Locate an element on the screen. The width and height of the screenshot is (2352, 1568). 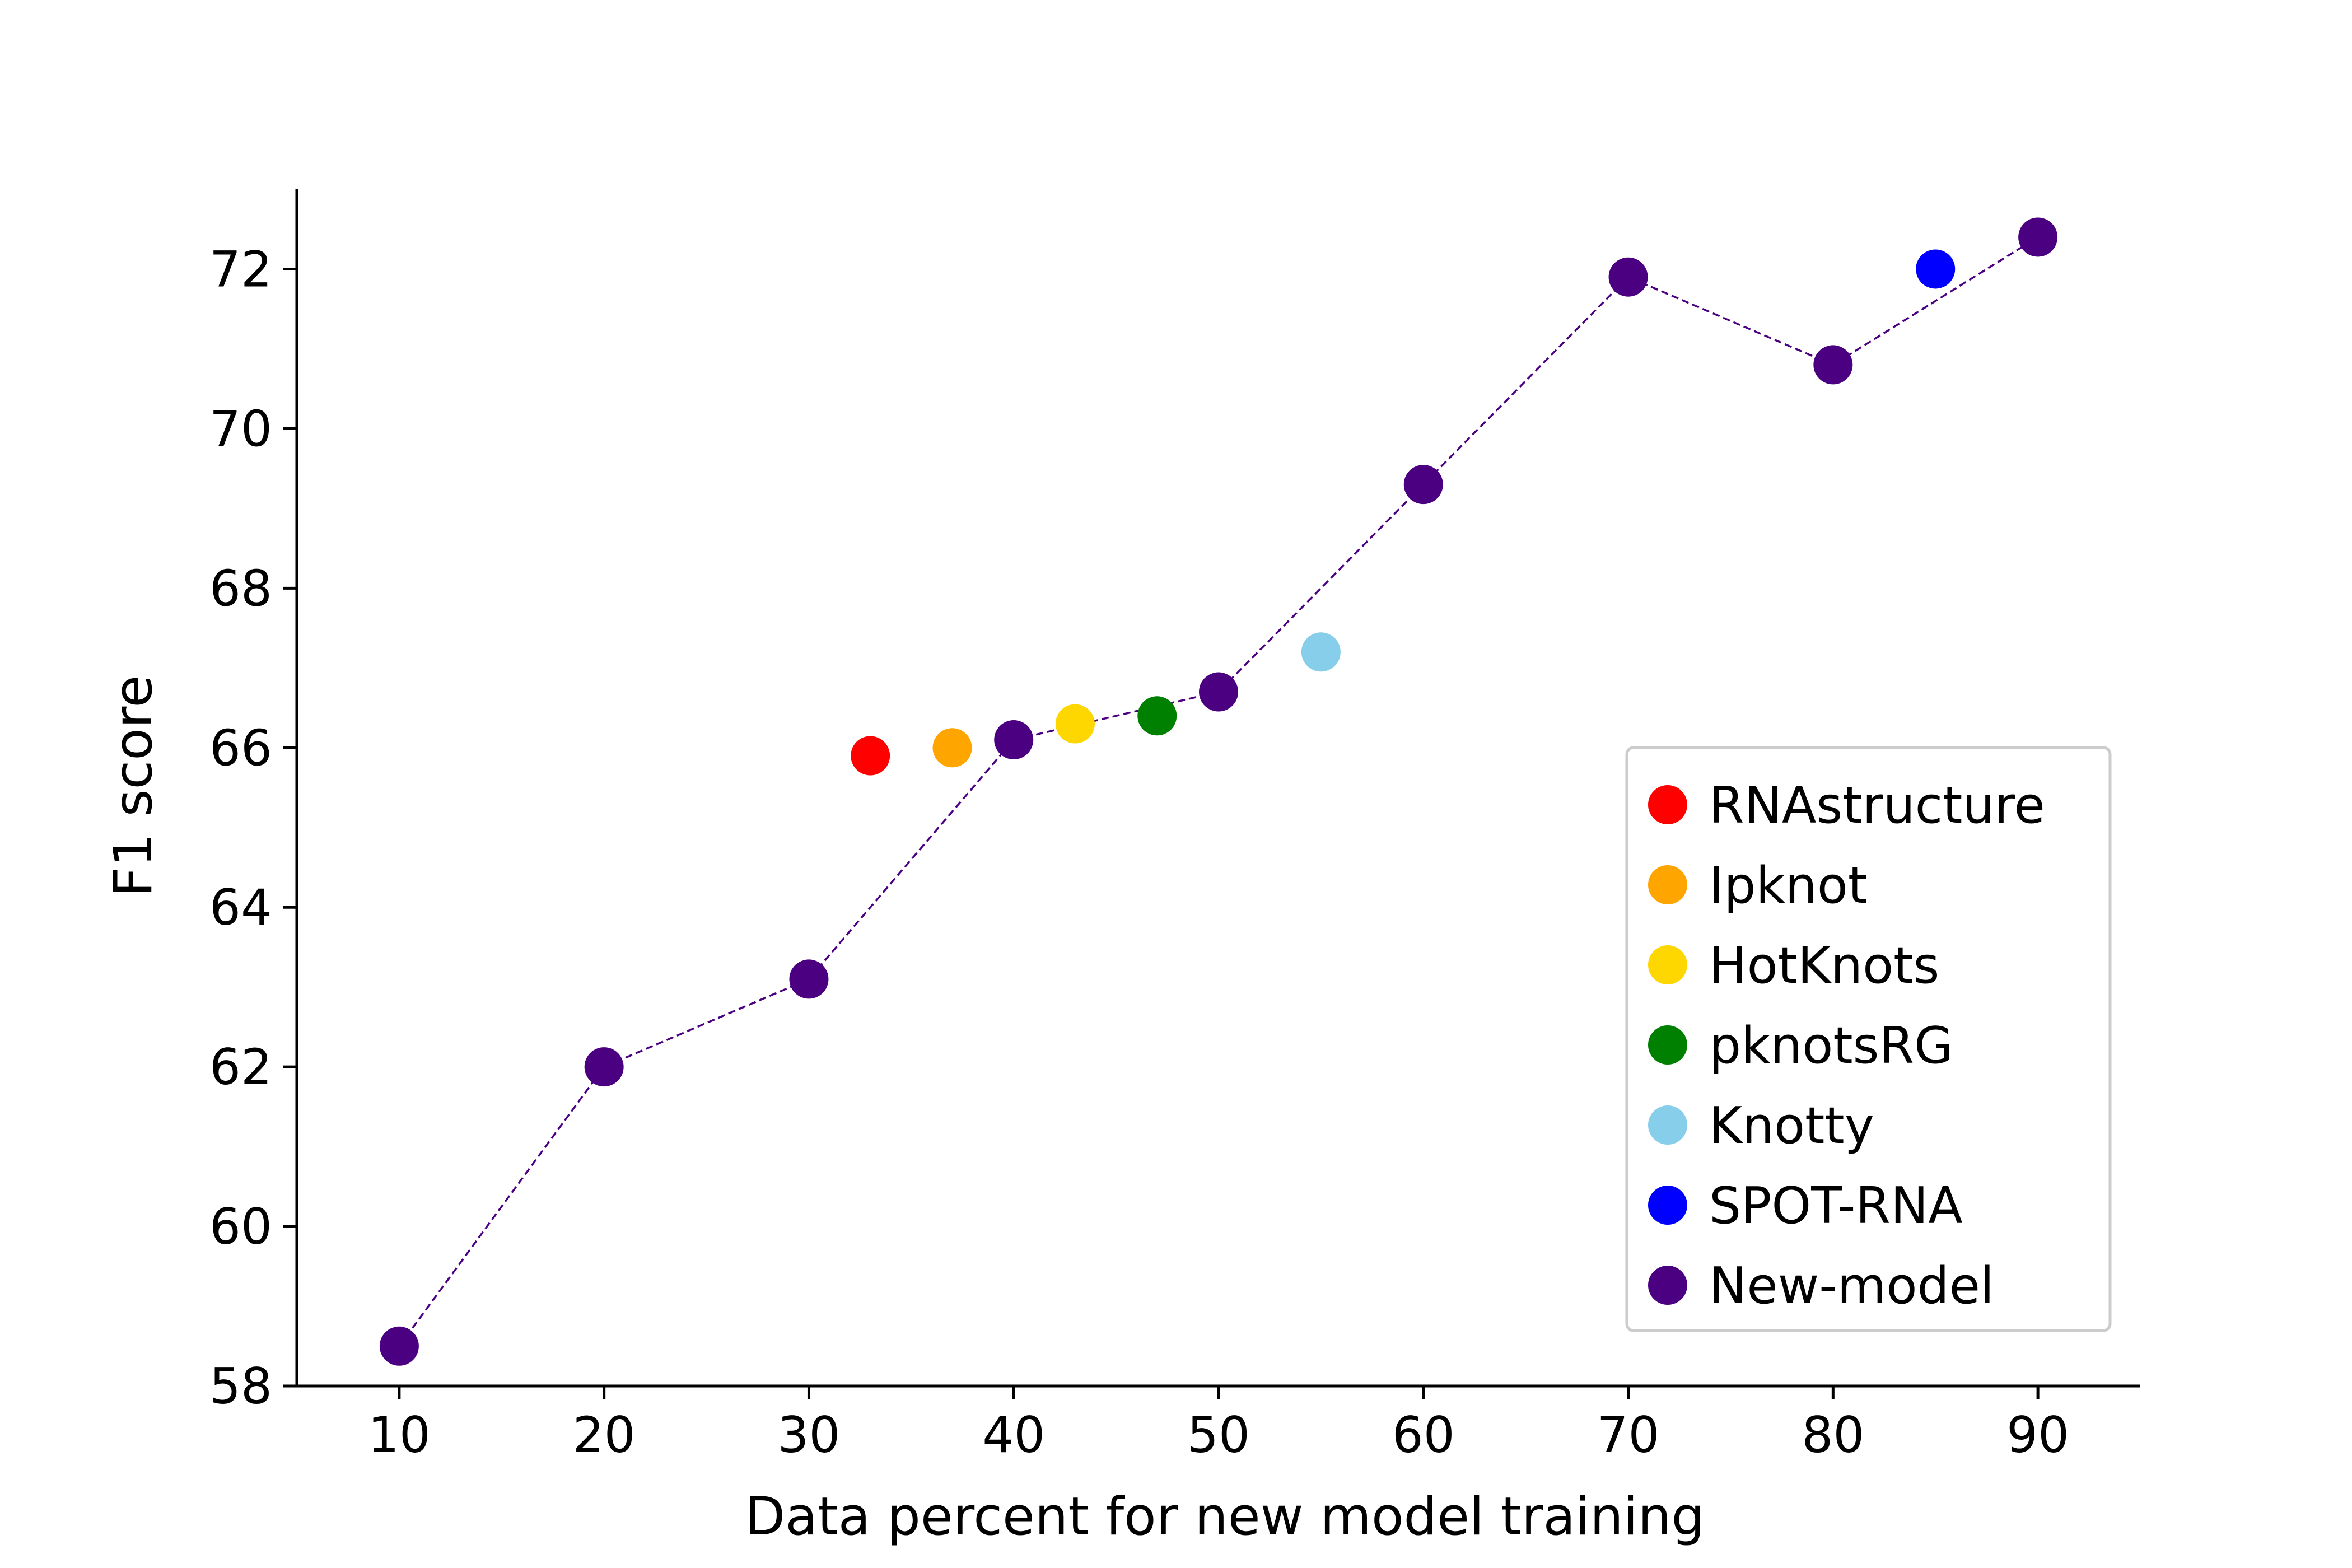
y-axis-label: F1 score is located at coordinates (134, 786).